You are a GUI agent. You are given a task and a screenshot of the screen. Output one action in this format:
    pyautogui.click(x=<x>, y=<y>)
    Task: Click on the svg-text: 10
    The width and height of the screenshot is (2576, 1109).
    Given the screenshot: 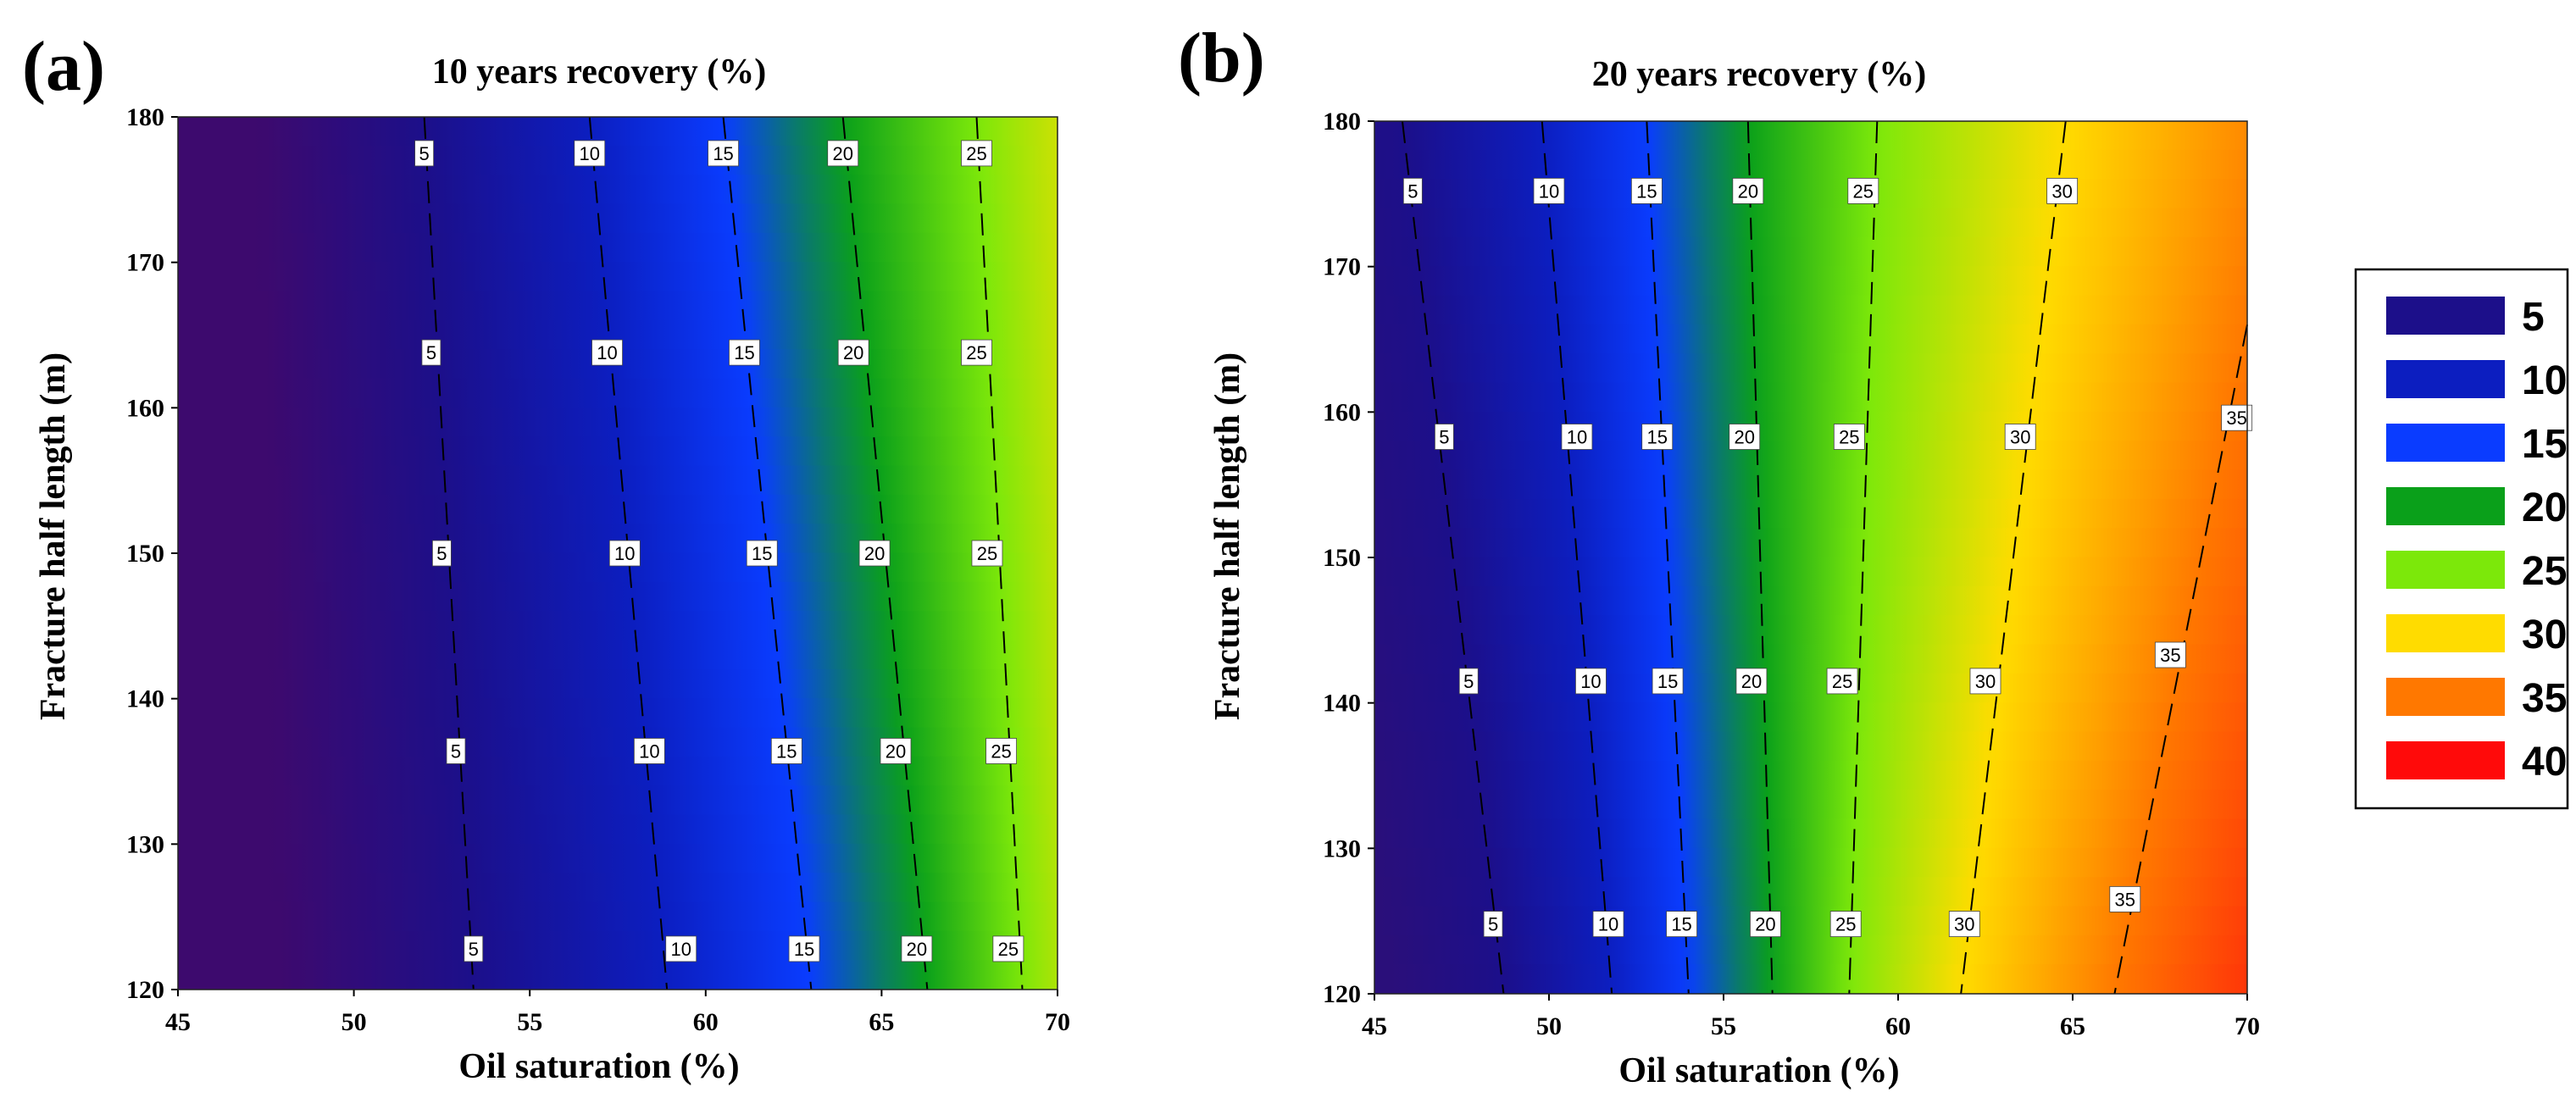 What is the action you would take?
    pyautogui.click(x=624, y=554)
    